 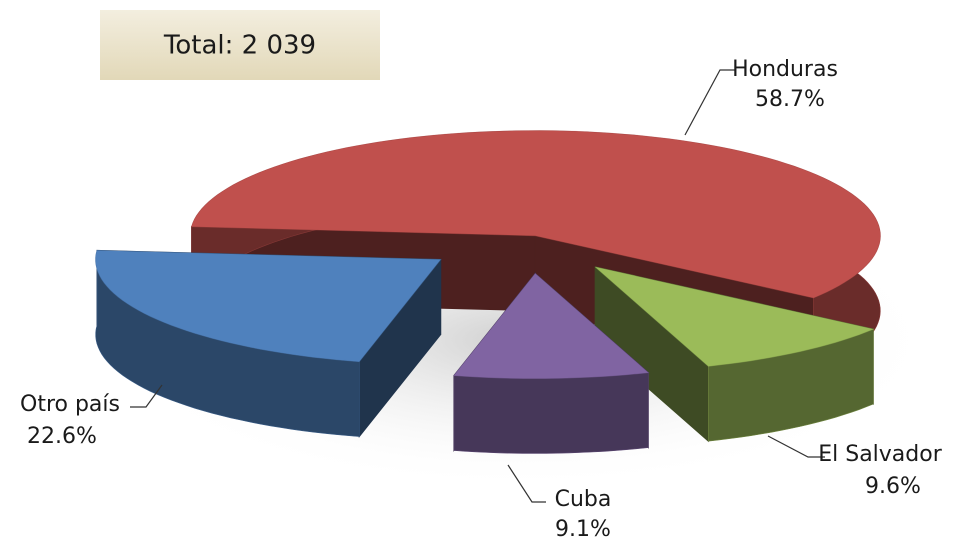 I want to click on category-label: El Salvador, so click(x=880, y=454).